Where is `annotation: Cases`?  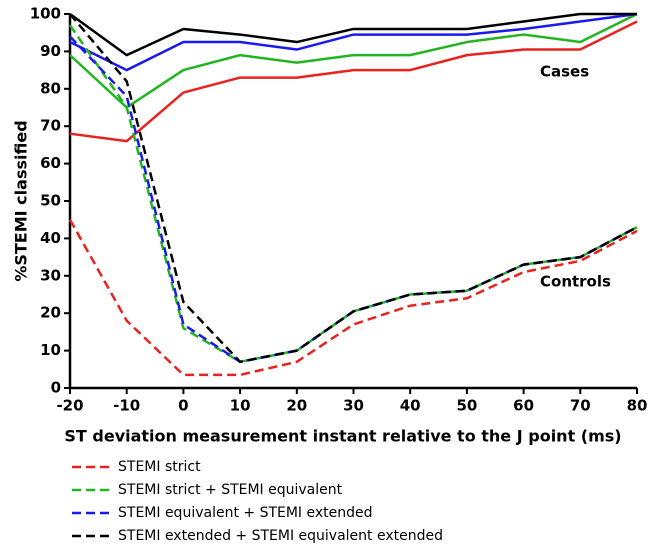
annotation: Cases is located at coordinates (564, 72).